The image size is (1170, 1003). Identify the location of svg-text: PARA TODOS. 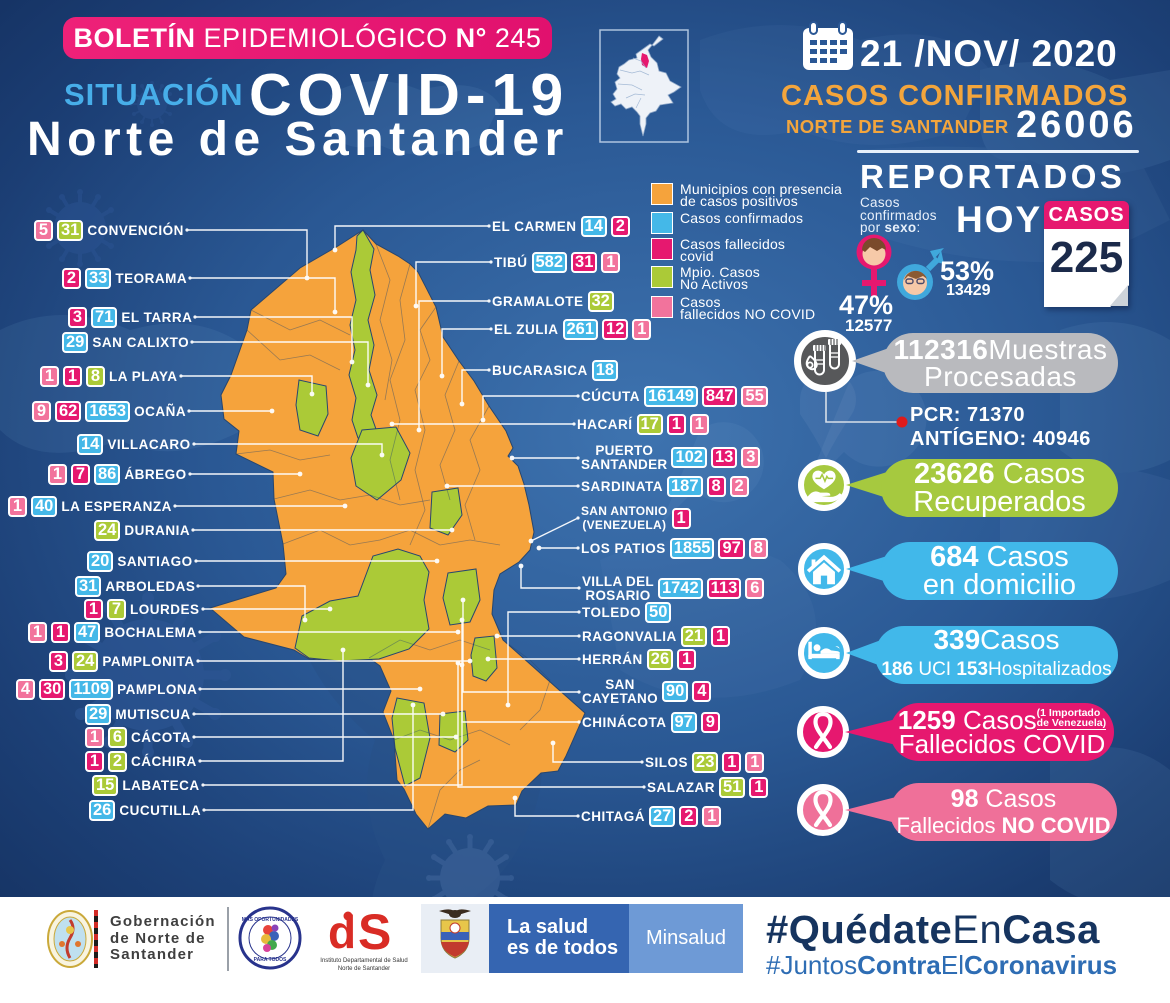
(270, 960).